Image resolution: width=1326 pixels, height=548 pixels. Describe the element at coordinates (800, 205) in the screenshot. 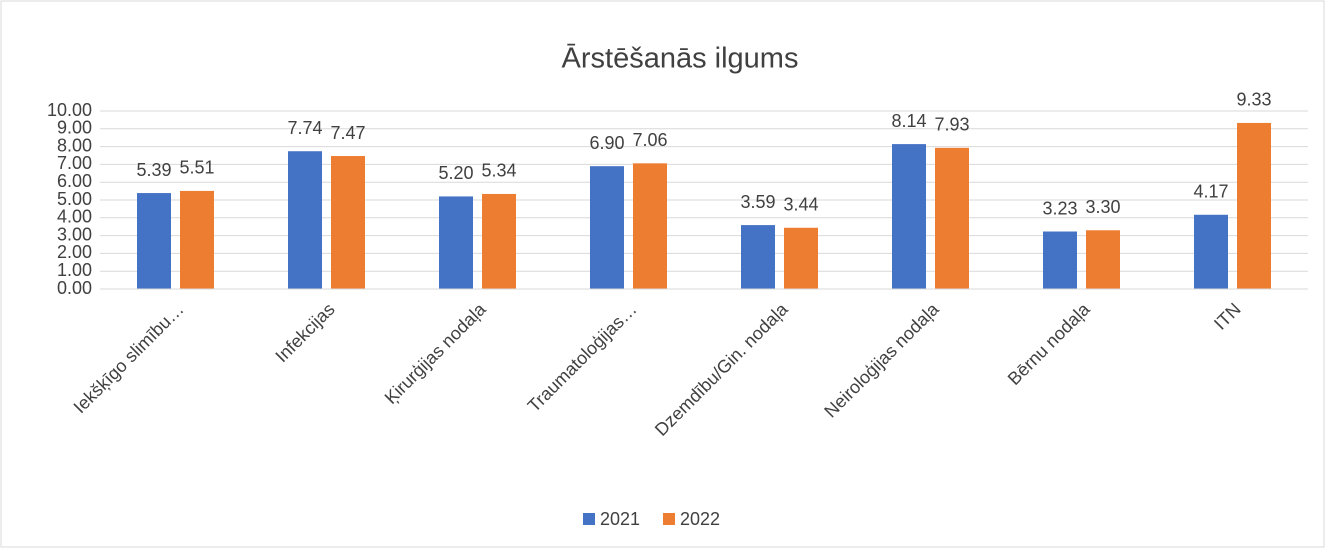

I see `value-label: 3.44` at that location.